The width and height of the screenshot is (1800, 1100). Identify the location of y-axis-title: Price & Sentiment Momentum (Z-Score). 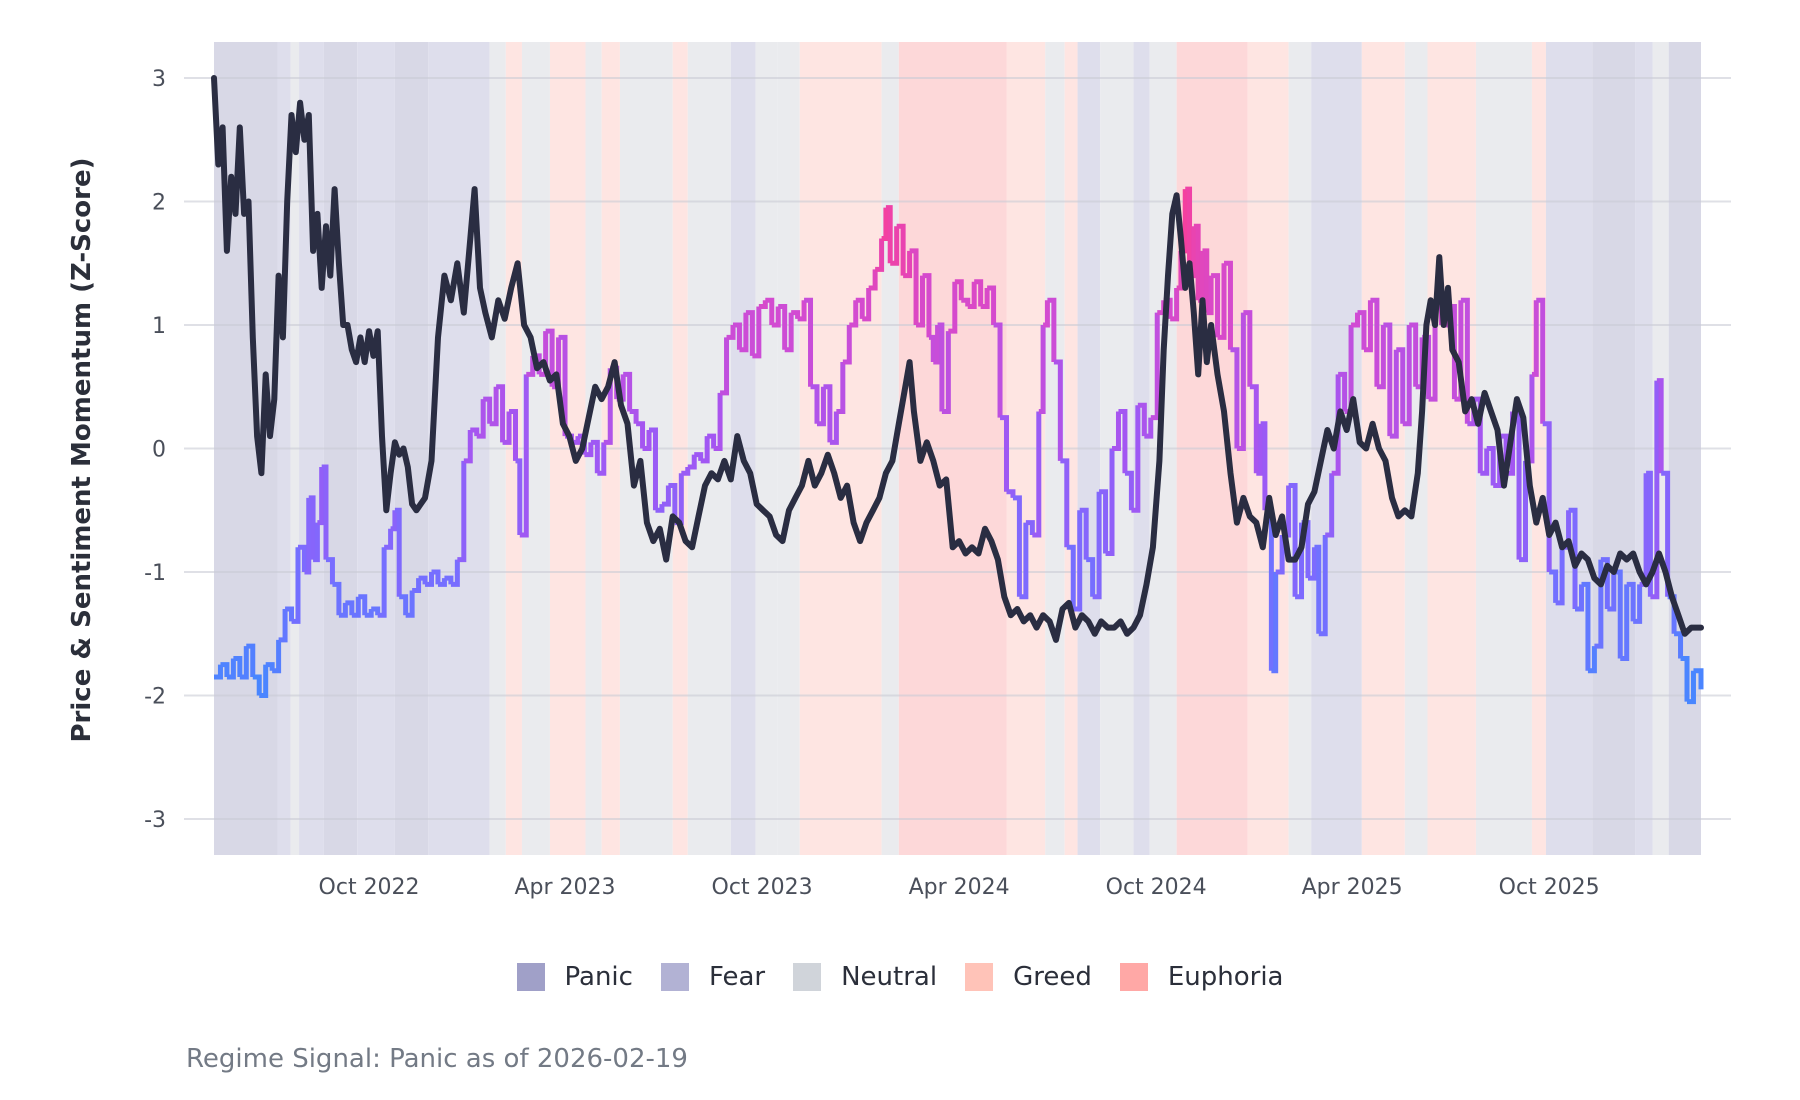
(82, 450).